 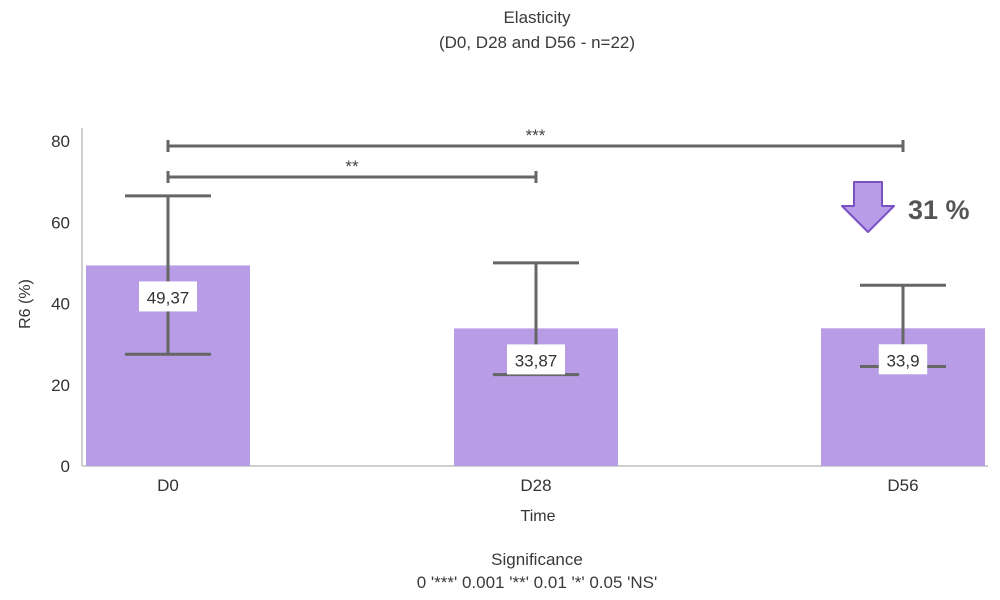 I want to click on significance-label: **, so click(x=352, y=166).